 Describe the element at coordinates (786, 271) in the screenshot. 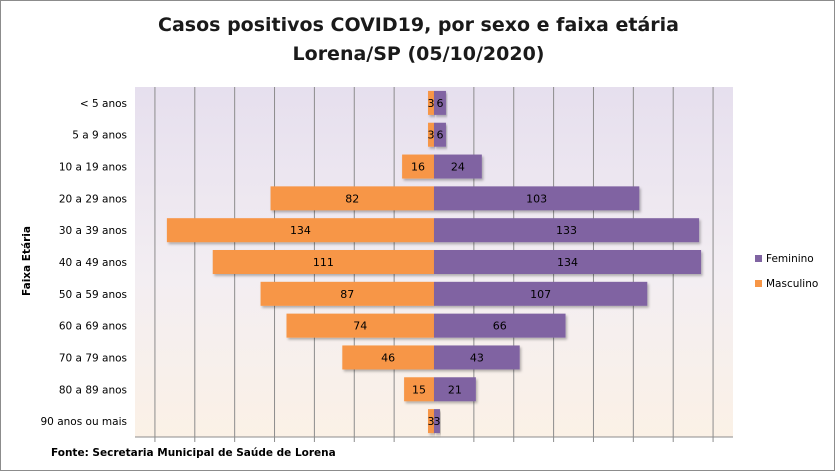

I see `legend: Feminino Masculino` at that location.